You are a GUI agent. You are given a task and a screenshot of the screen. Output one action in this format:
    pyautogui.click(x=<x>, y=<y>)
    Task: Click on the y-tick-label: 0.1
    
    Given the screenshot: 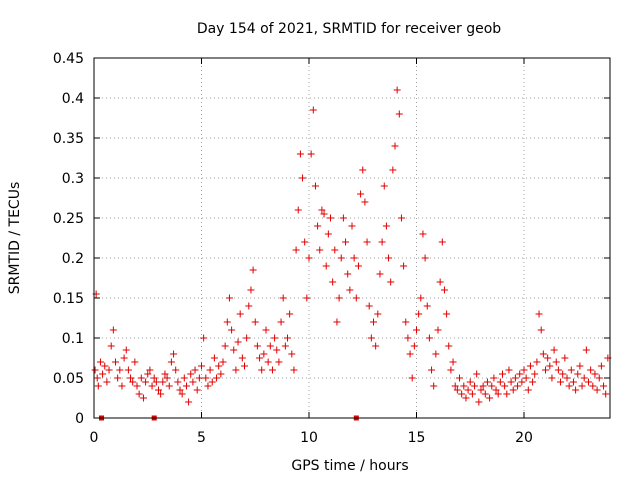 What is the action you would take?
    pyautogui.click(x=73, y=339)
    